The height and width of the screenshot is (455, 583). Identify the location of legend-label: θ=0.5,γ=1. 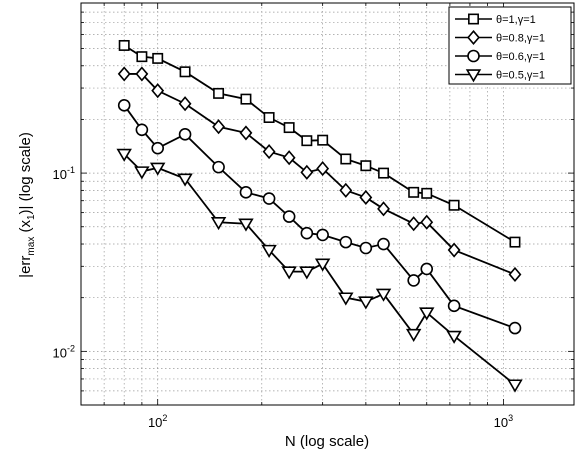
(520, 76).